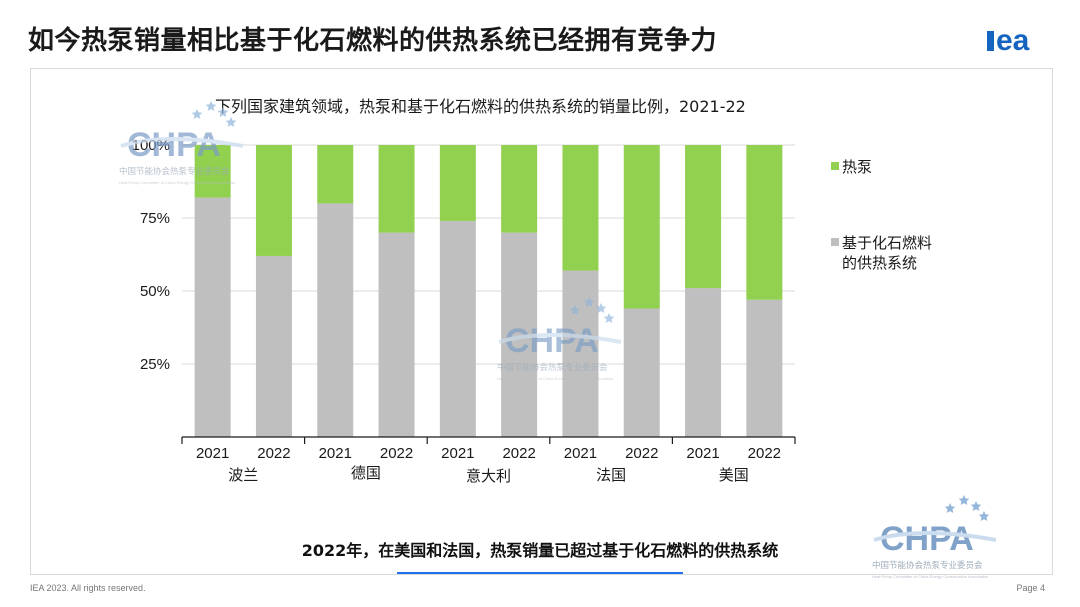 This screenshot has width=1080, height=607. Describe the element at coordinates (366, 473) in the screenshot. I see `group-label: 德国` at that location.